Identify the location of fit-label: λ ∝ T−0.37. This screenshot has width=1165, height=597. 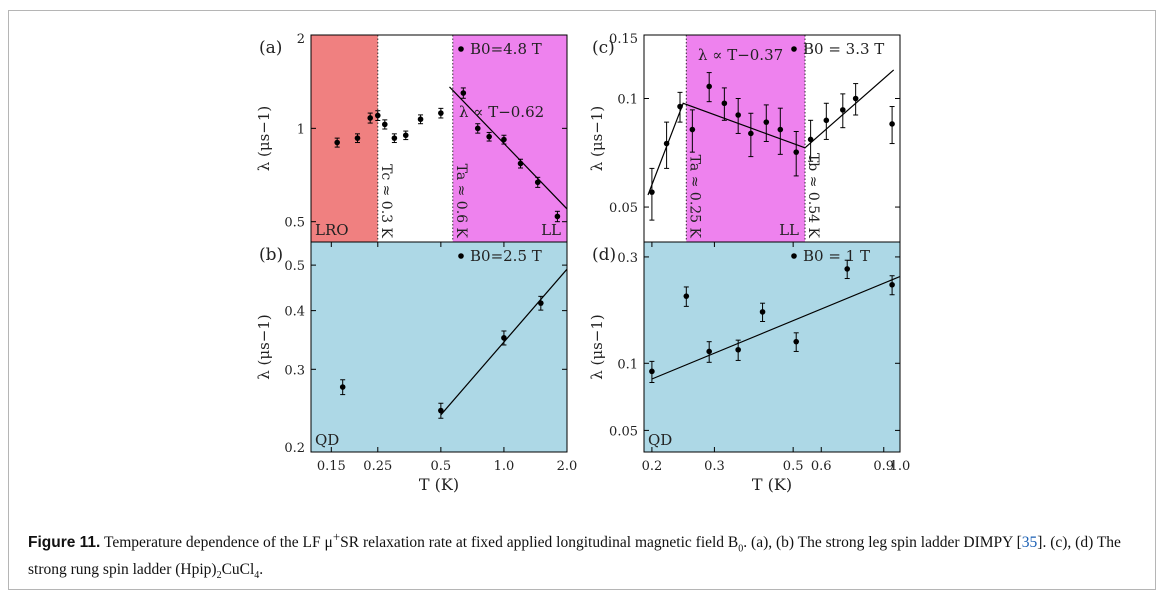
(740, 55).